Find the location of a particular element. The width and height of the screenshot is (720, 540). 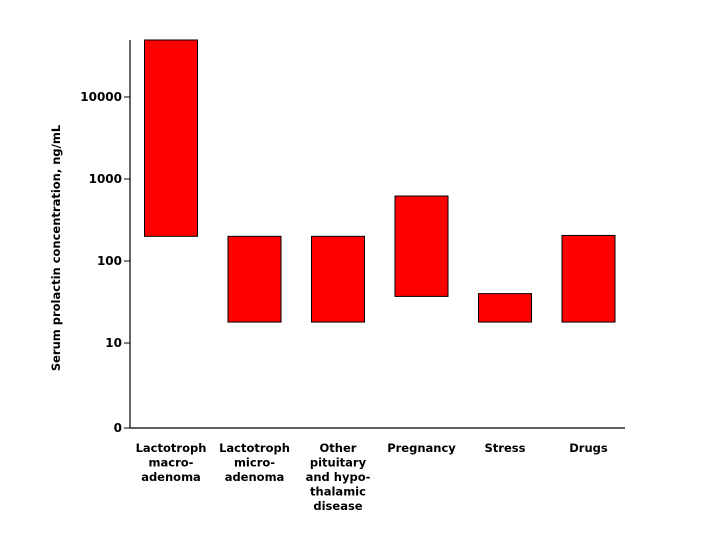

category-label: Stress is located at coordinates (505, 448).